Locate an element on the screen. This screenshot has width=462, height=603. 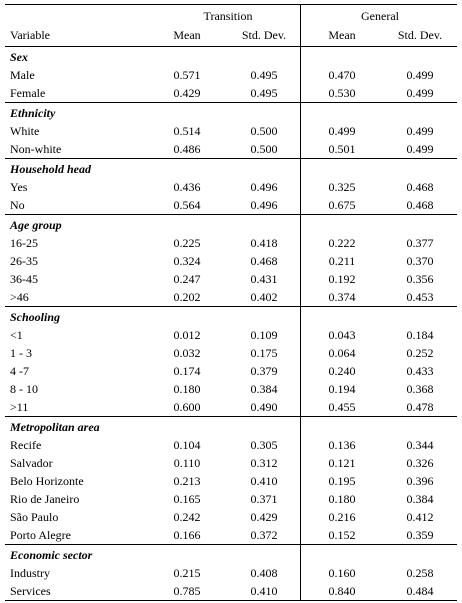
cell-value: 0.247 is located at coordinates (187, 279).